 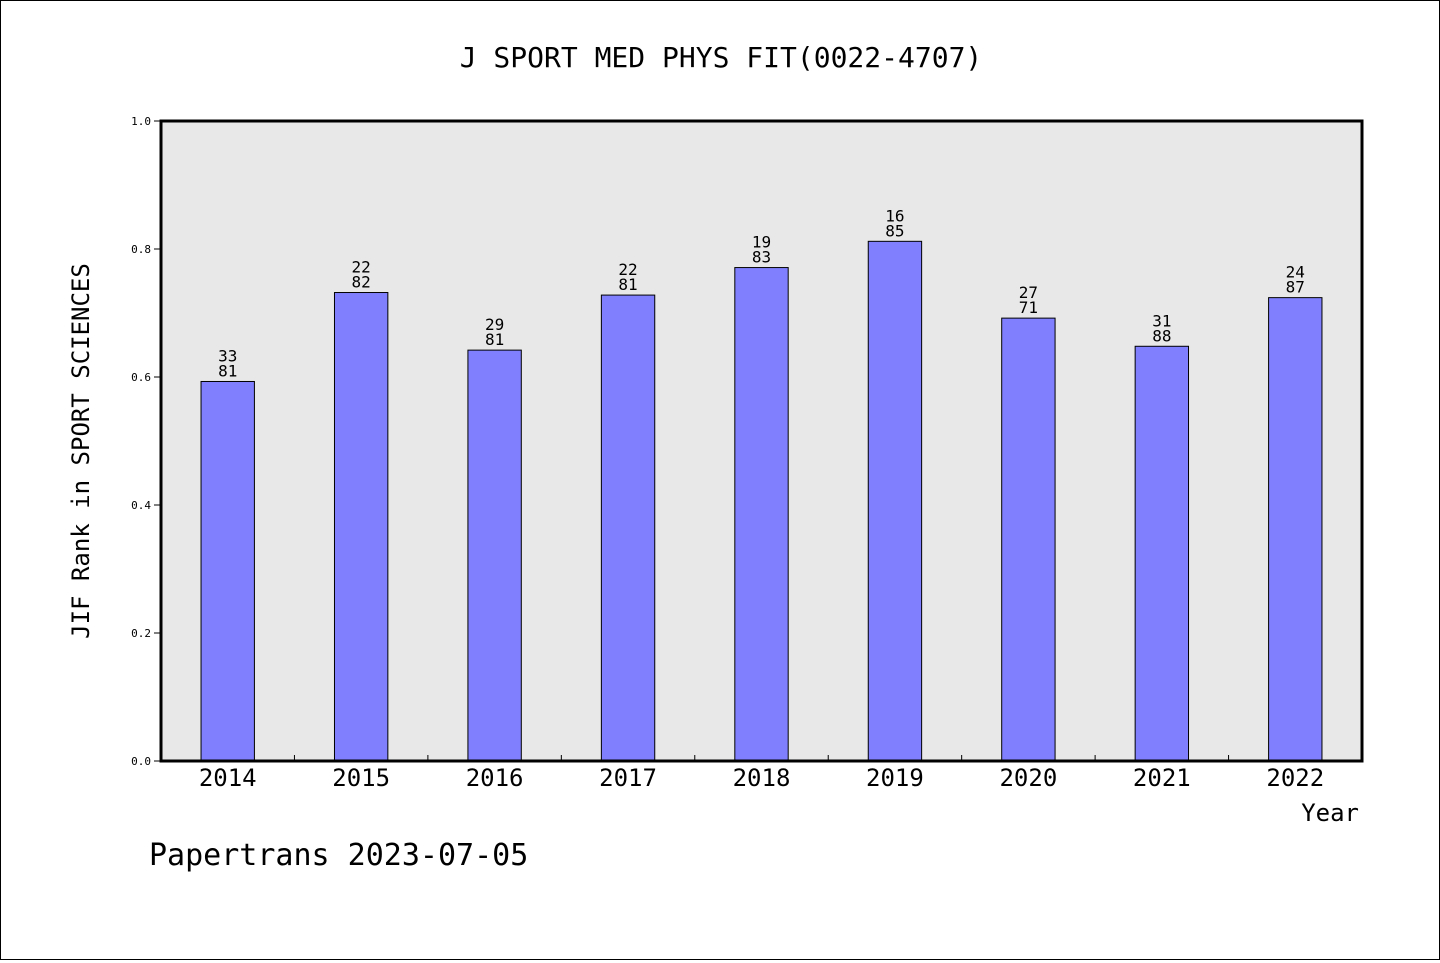 I want to click on bar-total-label: 87, so click(x=1295, y=287).